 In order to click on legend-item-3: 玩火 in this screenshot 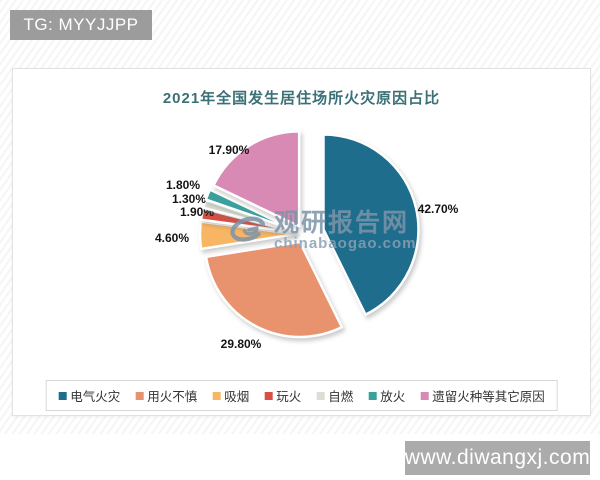, I will do `click(282, 395)`.